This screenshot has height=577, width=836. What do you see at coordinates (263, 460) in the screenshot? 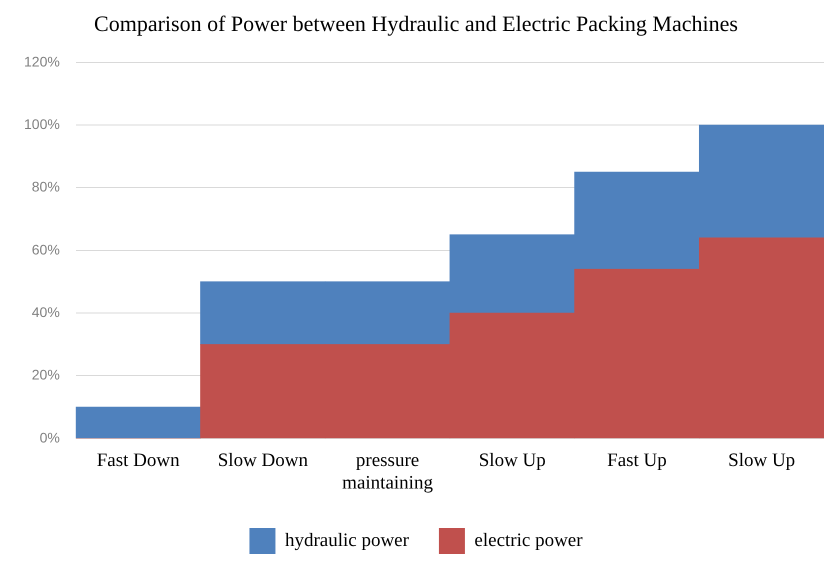
I see `x-tick-label: Slow Down` at bounding box center [263, 460].